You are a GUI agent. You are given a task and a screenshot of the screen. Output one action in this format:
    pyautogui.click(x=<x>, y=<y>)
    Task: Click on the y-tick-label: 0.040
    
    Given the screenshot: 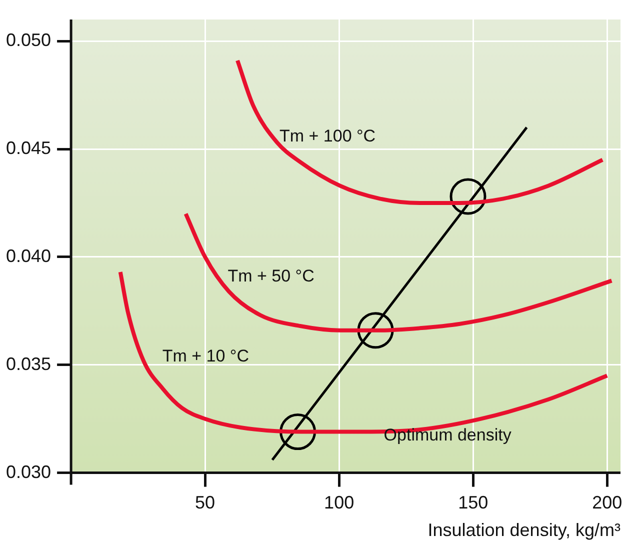 What is the action you would take?
    pyautogui.click(x=29, y=256)
    